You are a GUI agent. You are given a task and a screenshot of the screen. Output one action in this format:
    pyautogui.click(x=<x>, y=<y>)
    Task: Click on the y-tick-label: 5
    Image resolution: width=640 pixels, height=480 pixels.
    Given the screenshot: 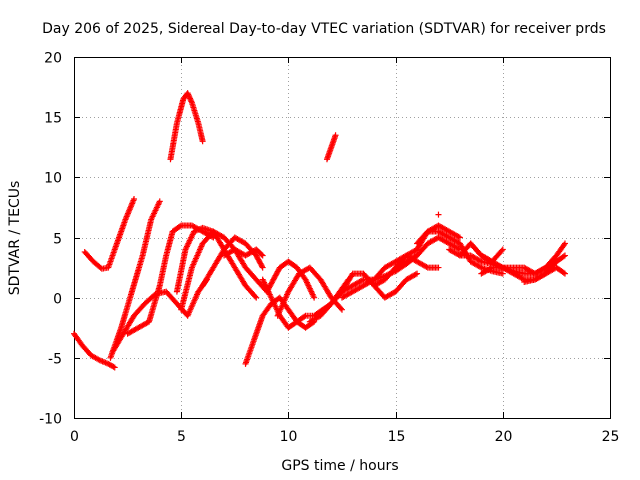 What is the action you would take?
    pyautogui.click(x=57, y=240)
    